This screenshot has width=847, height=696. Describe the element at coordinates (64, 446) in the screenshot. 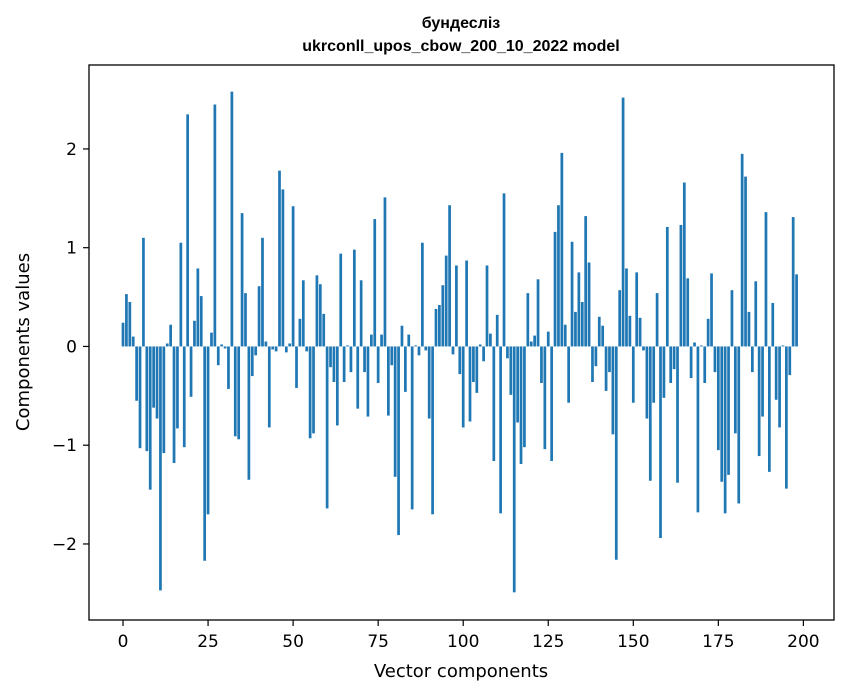

I see `y-tick-label: −1` at that location.